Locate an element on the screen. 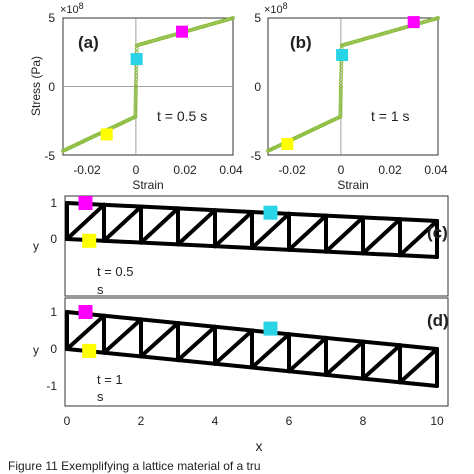 The height and width of the screenshot is (474, 474). xtick-2: 2 is located at coordinates (141, 421).